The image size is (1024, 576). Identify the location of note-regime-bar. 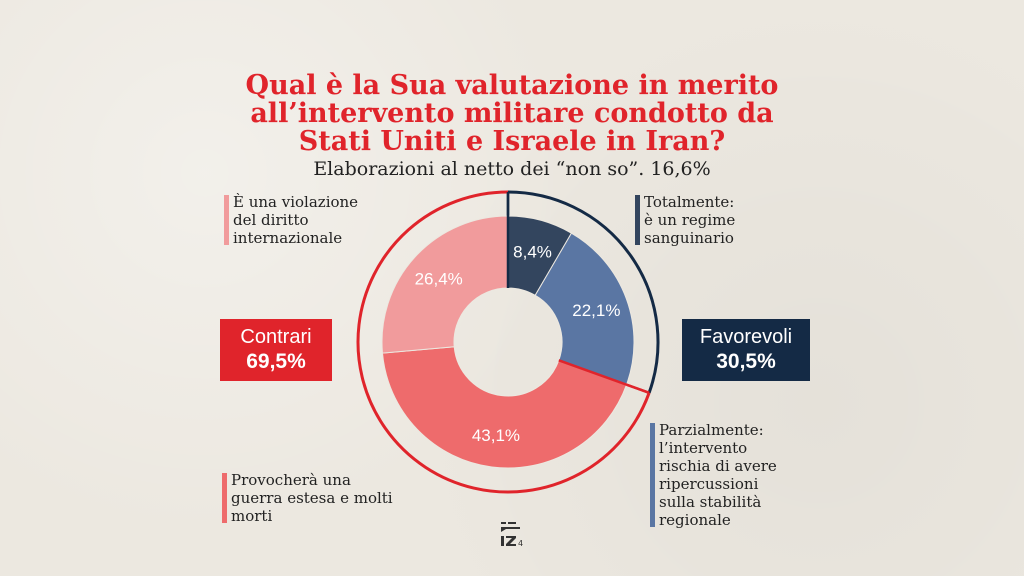
(637, 220).